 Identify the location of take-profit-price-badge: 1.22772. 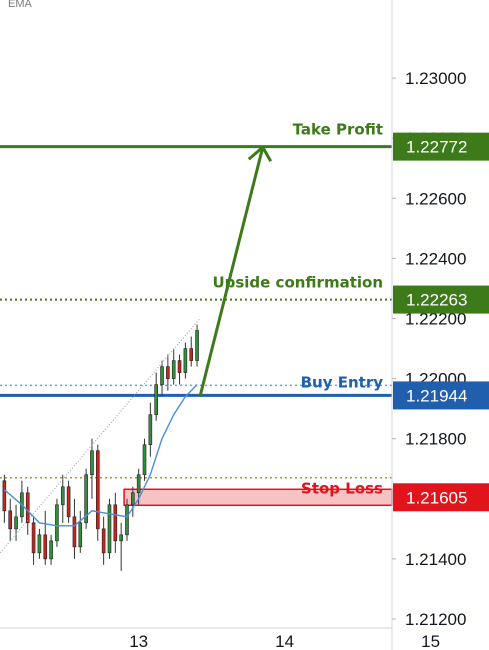
(441, 146).